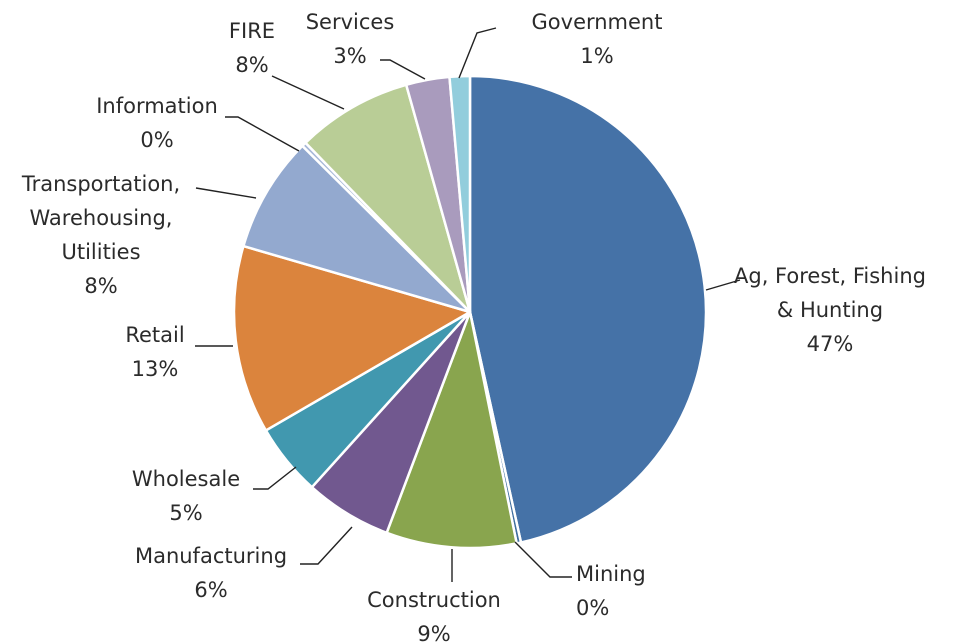  What do you see at coordinates (433, 633) in the screenshot?
I see `slice-percent-construction: 9%` at bounding box center [433, 633].